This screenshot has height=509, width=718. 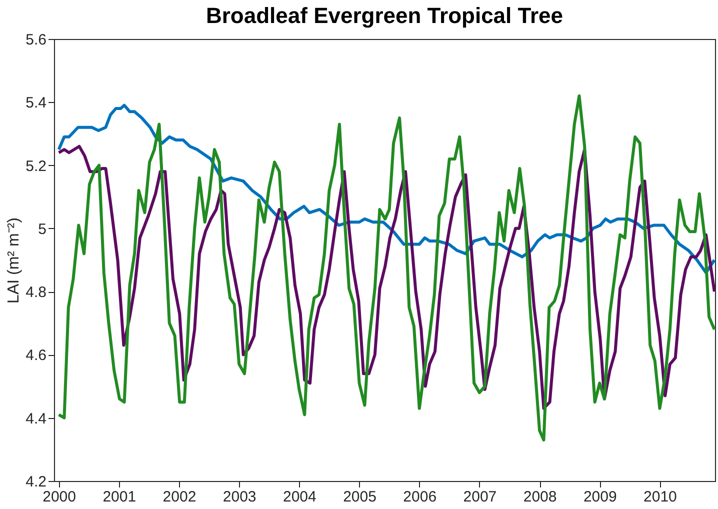 I want to click on x-tick-label: 2003, so click(x=239, y=497).